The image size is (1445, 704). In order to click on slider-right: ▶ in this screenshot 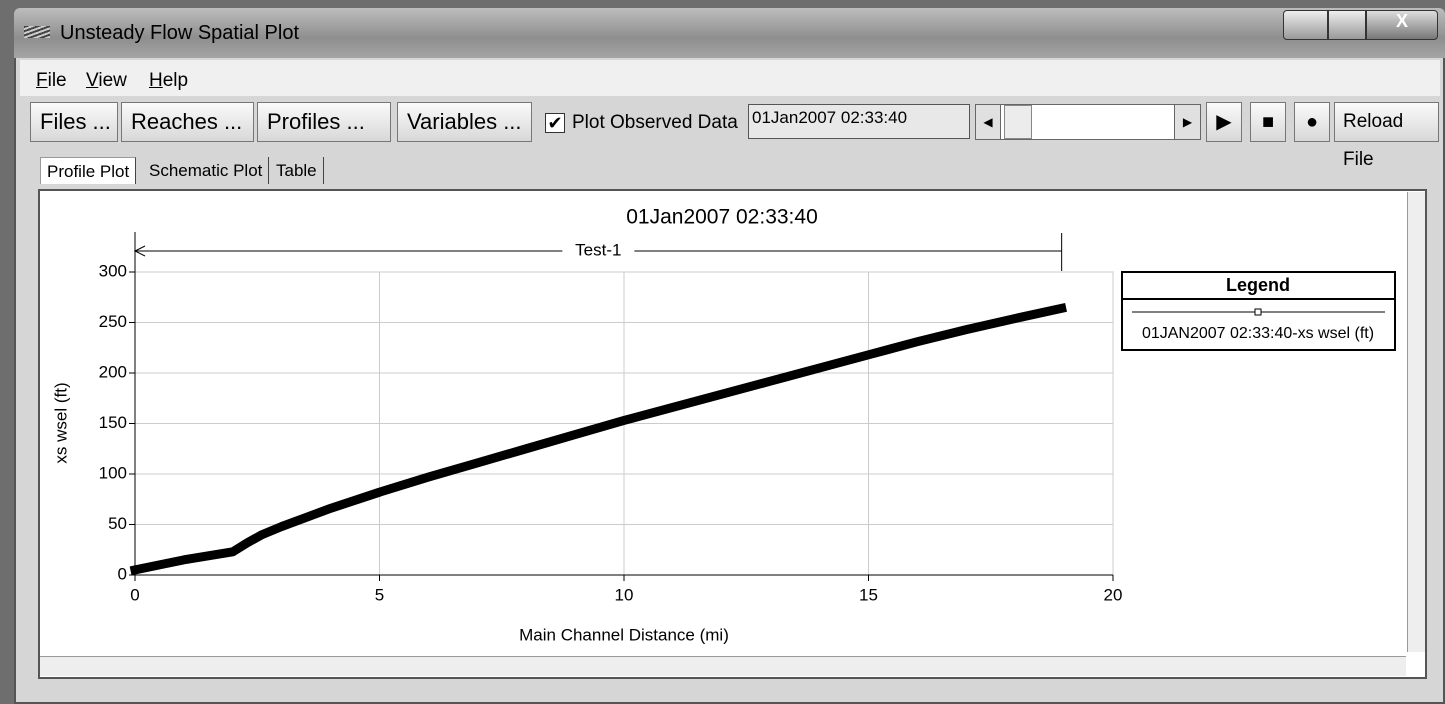, I will do `click(1187, 122)`.